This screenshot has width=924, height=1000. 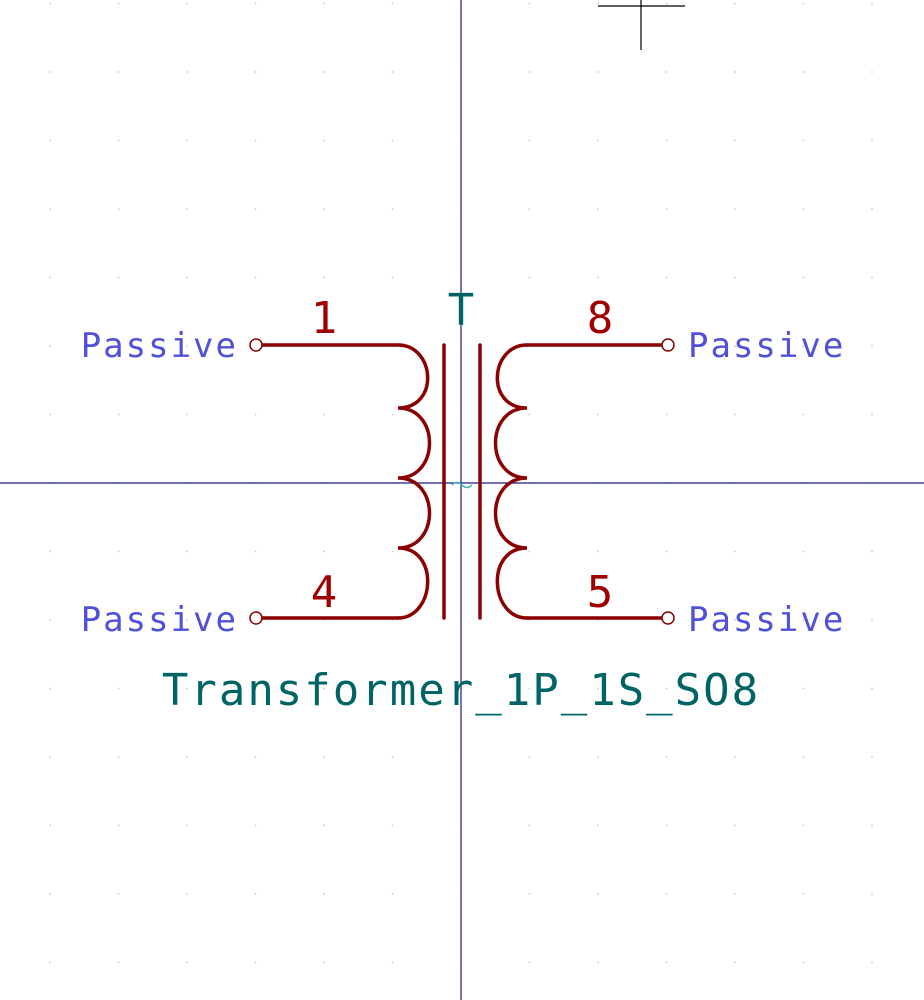 What do you see at coordinates (668, 345) in the screenshot?
I see `pin-8-endpoint` at bounding box center [668, 345].